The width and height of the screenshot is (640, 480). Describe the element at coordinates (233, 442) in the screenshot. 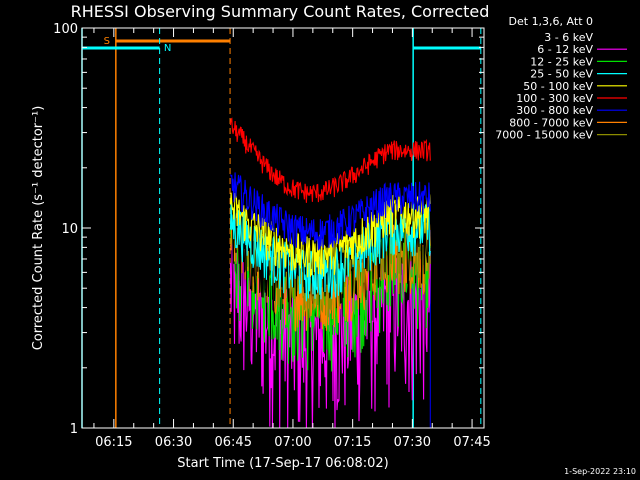

I see `x-tick-label: 06:45` at that location.